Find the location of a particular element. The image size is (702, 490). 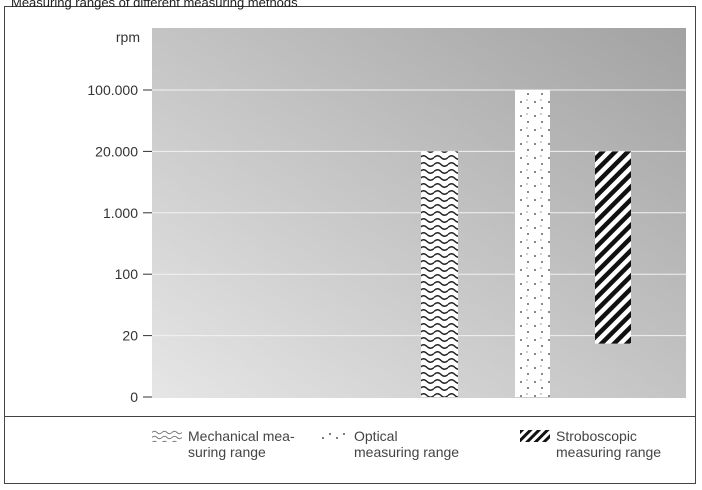

bar-stripes is located at coordinates (613, 247).